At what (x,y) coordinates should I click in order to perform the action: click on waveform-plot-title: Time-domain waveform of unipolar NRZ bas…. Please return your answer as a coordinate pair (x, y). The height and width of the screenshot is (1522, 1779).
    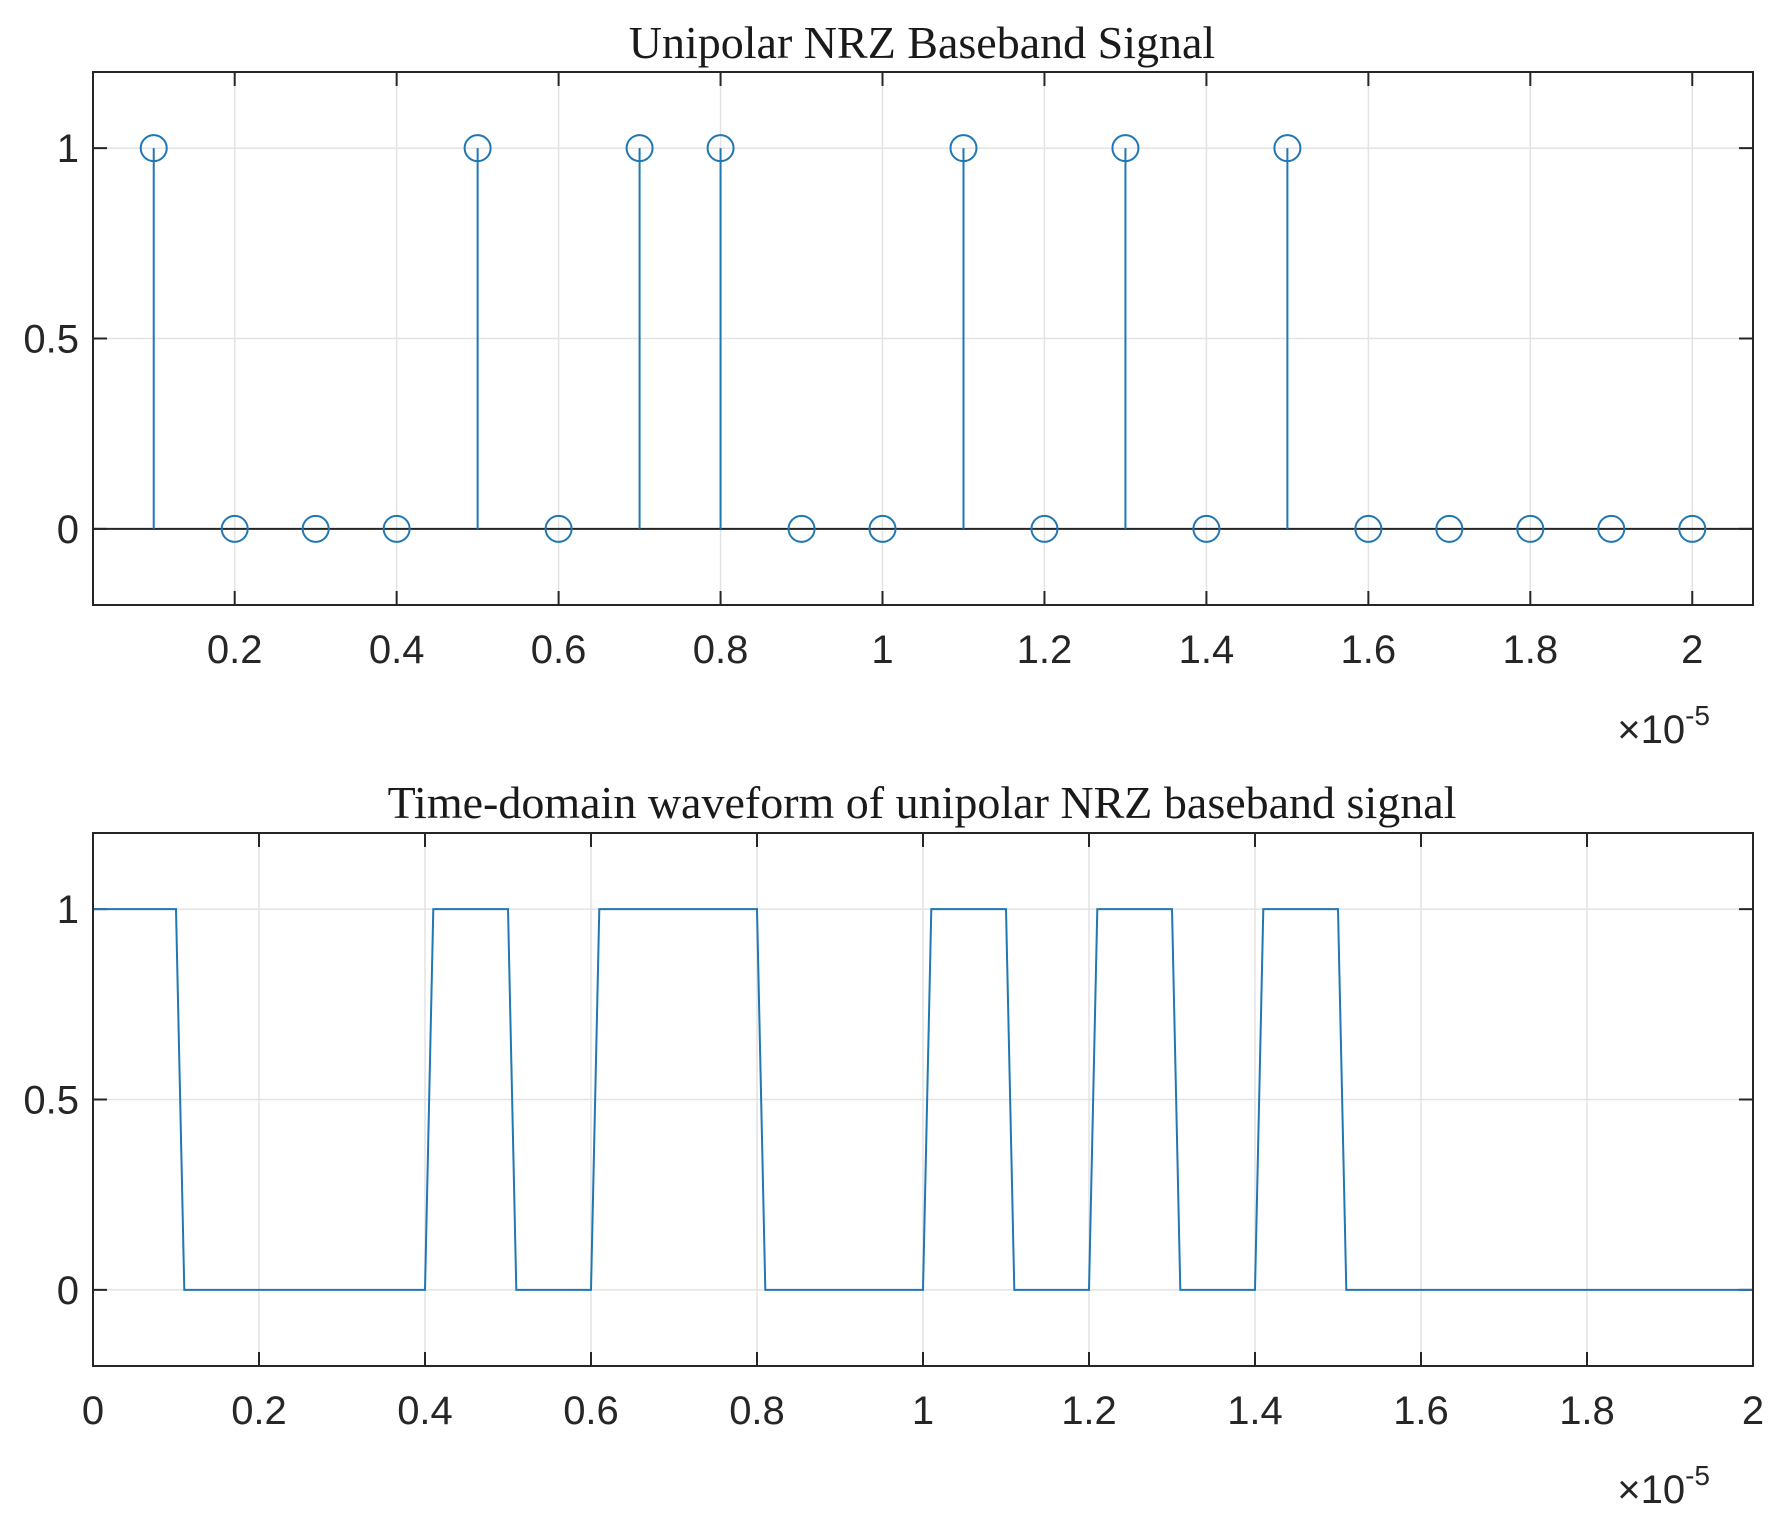
    Looking at the image, I should click on (922, 802).